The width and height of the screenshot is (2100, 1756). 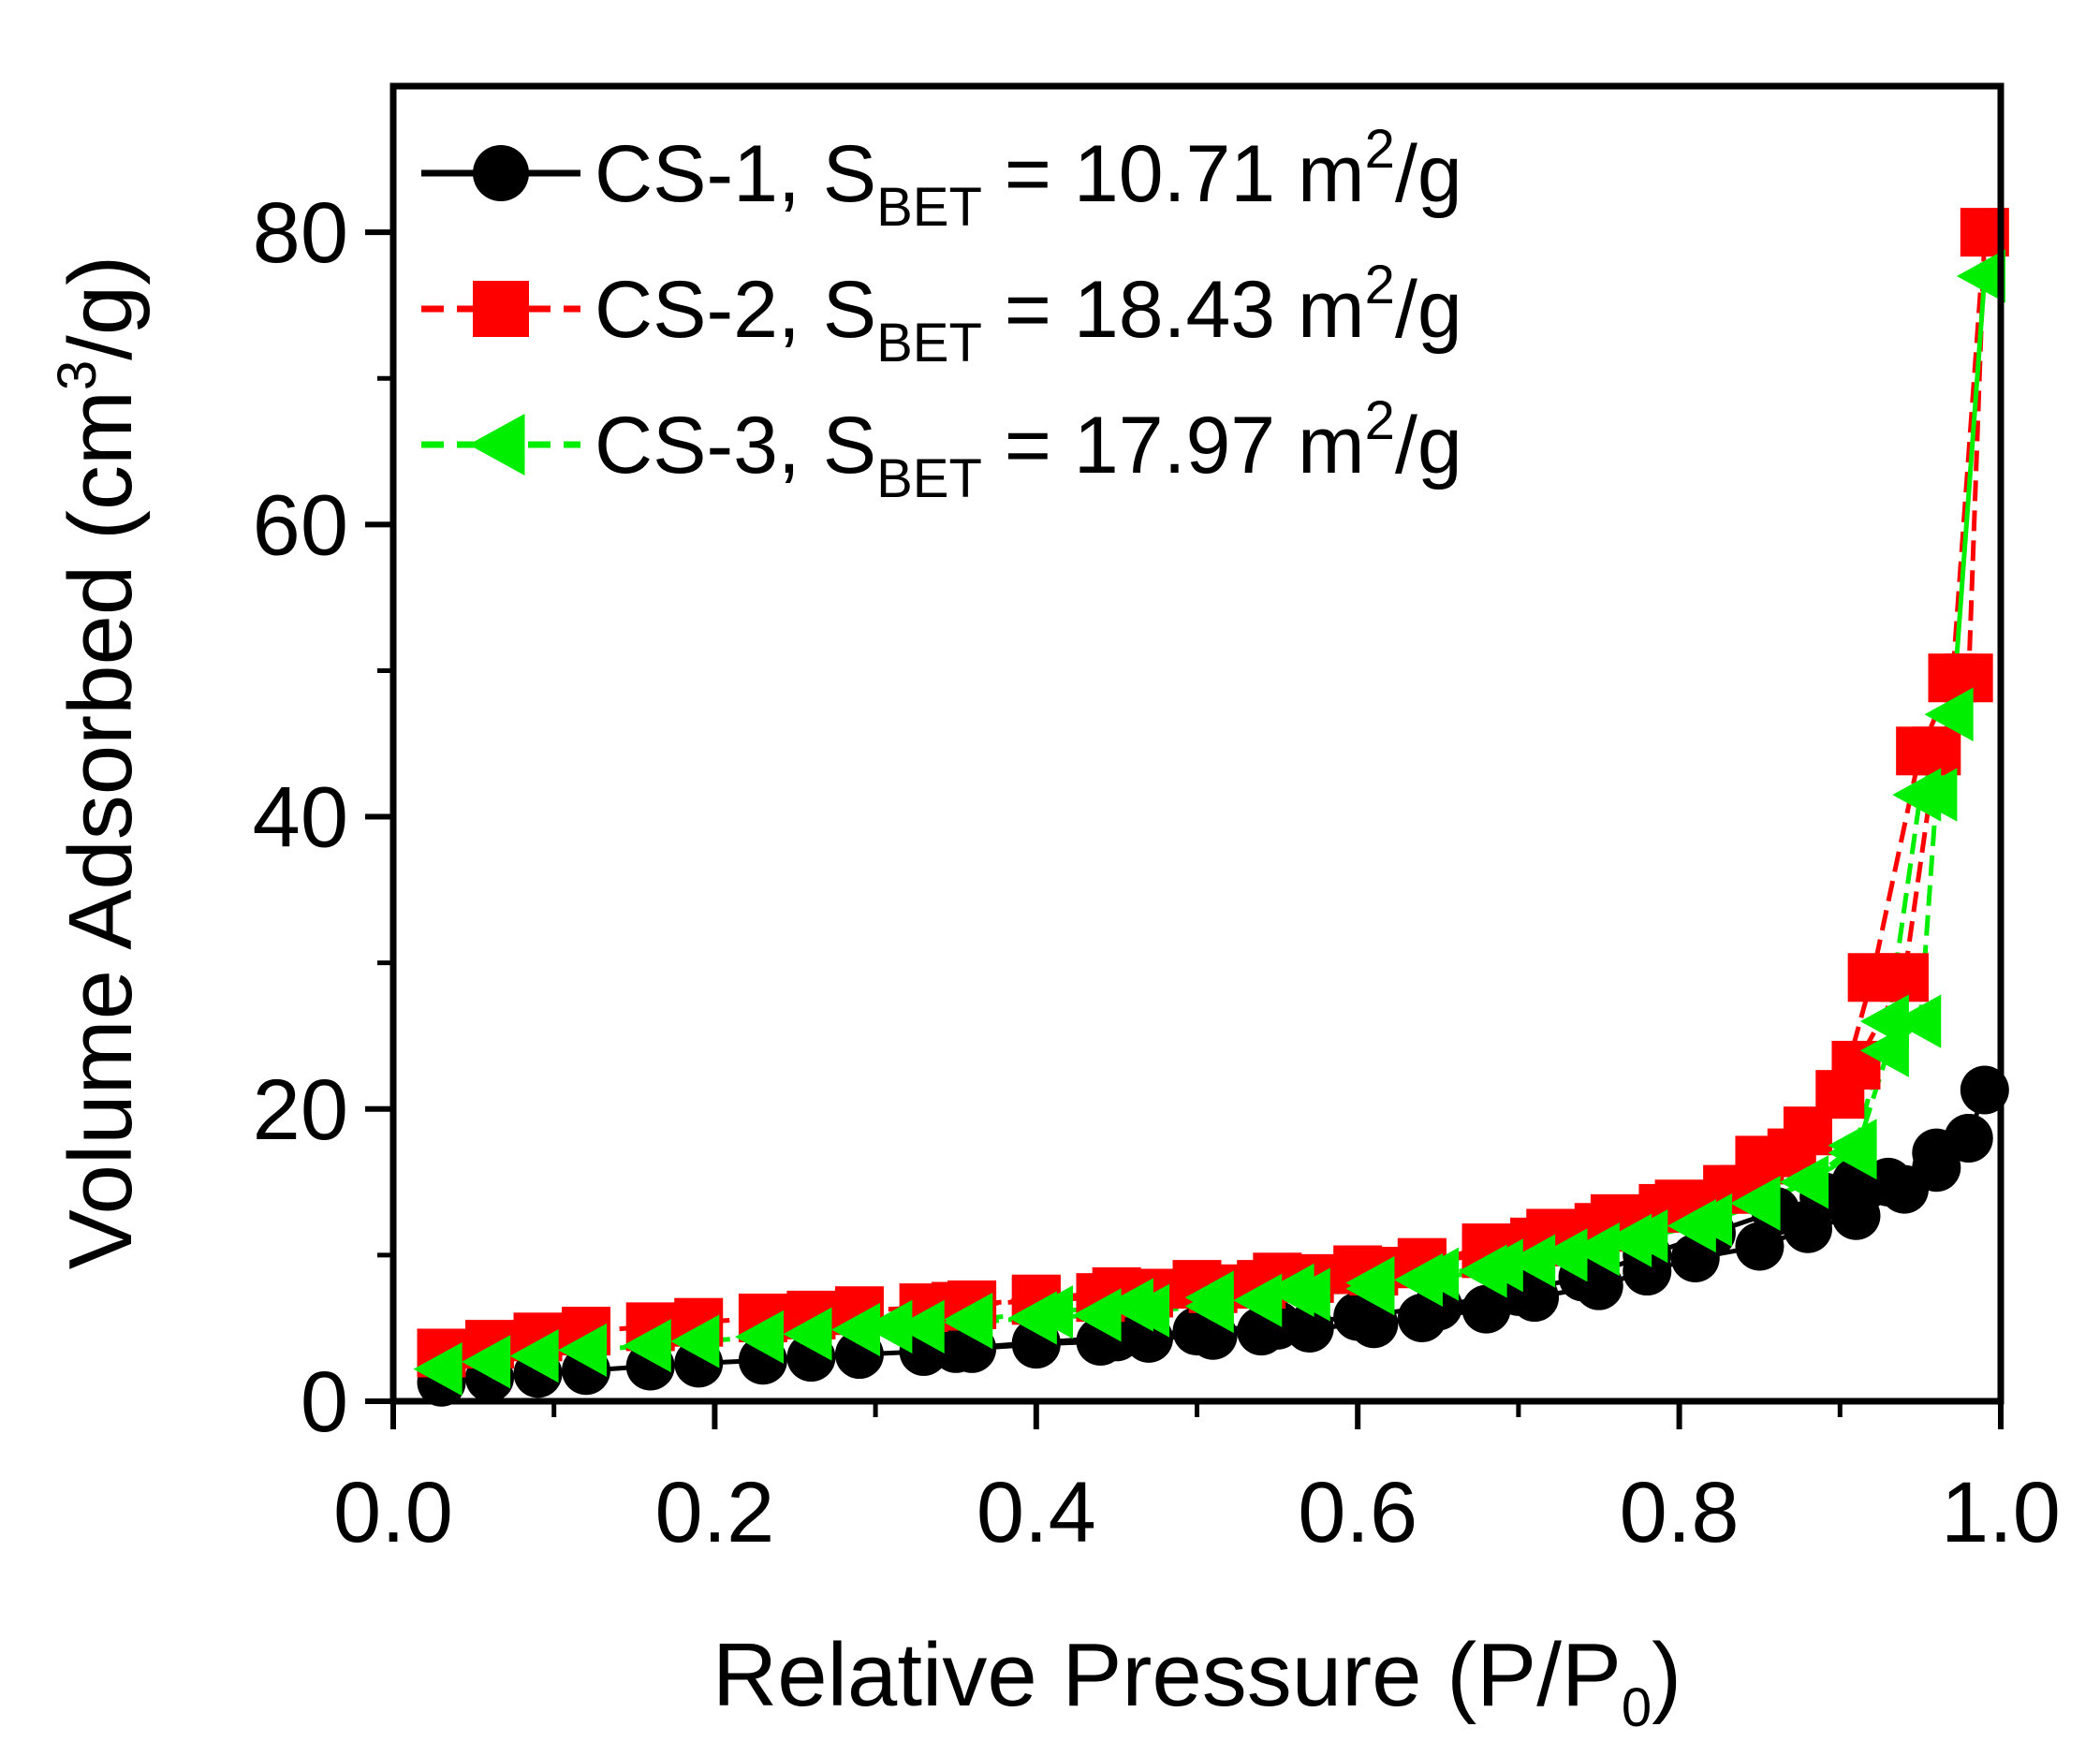 What do you see at coordinates (1028, 178) in the screenshot?
I see `legend-label-1: CS-1, SBET = 10.71 m2/g` at bounding box center [1028, 178].